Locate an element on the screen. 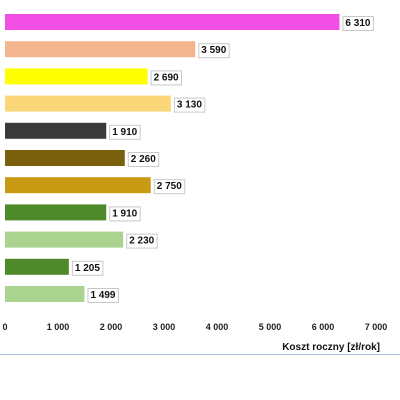 This screenshot has height=400, width=400. svg-text: 6 310 is located at coordinates (357, 23).